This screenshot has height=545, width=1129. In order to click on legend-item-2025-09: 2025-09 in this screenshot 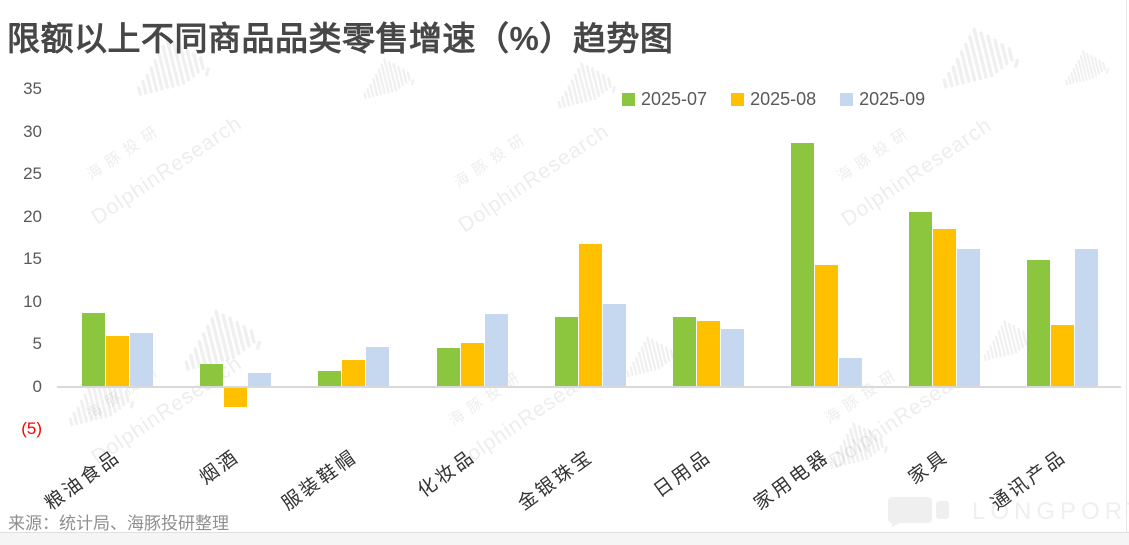, I will do `click(882, 99)`.